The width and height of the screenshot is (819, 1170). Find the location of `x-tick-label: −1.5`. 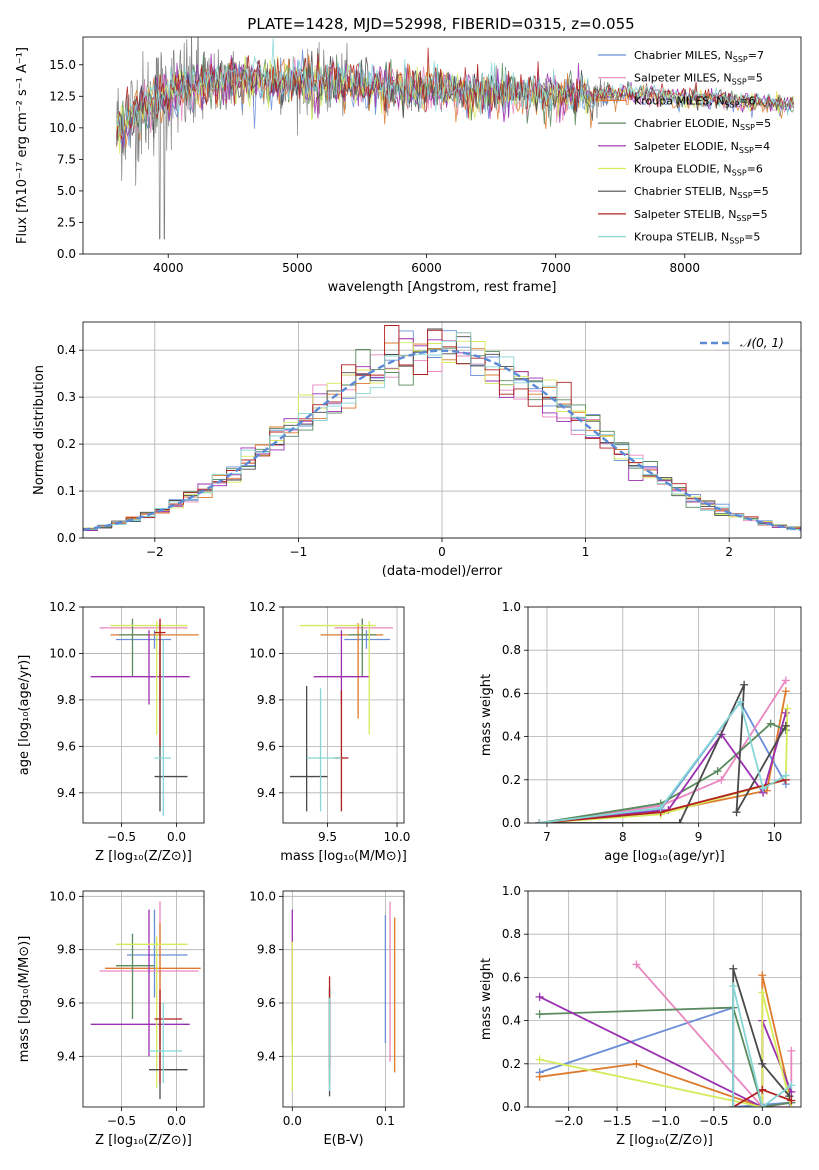

x-tick-label: −1.5 is located at coordinates (616, 1121).